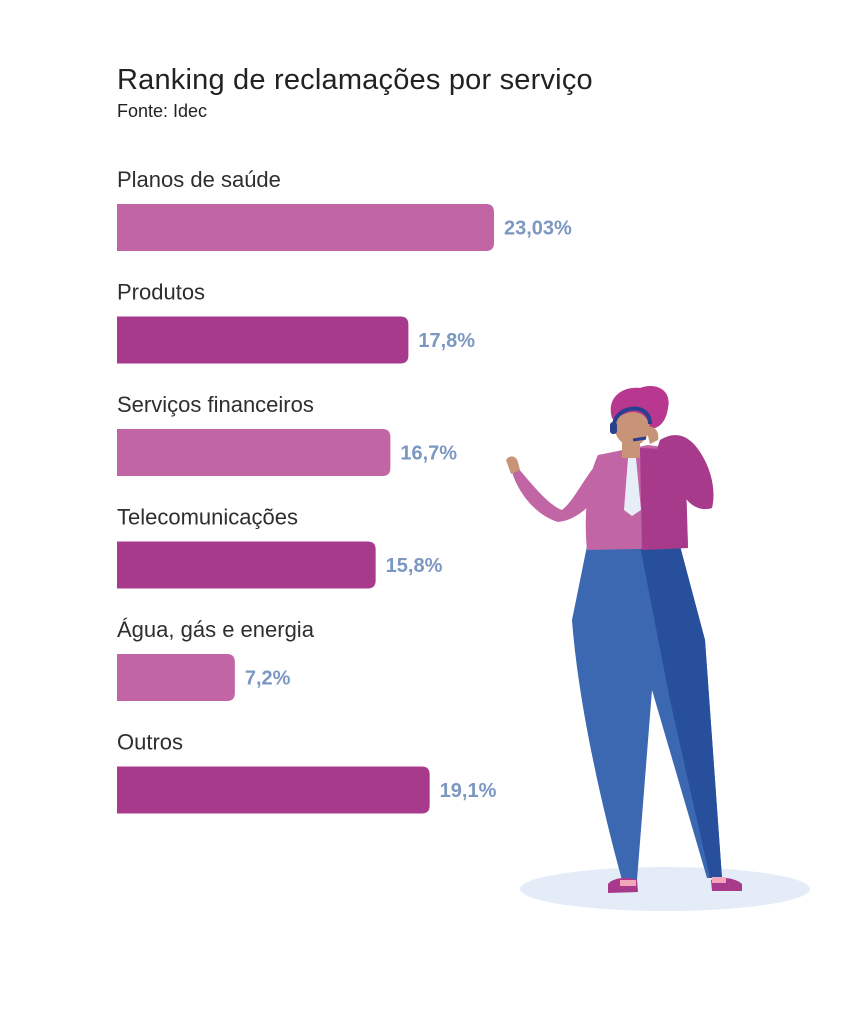 Image resolution: width=850 pixels, height=1020 pixels. Describe the element at coordinates (561, 490) in the screenshot. I see `left-arm` at that location.